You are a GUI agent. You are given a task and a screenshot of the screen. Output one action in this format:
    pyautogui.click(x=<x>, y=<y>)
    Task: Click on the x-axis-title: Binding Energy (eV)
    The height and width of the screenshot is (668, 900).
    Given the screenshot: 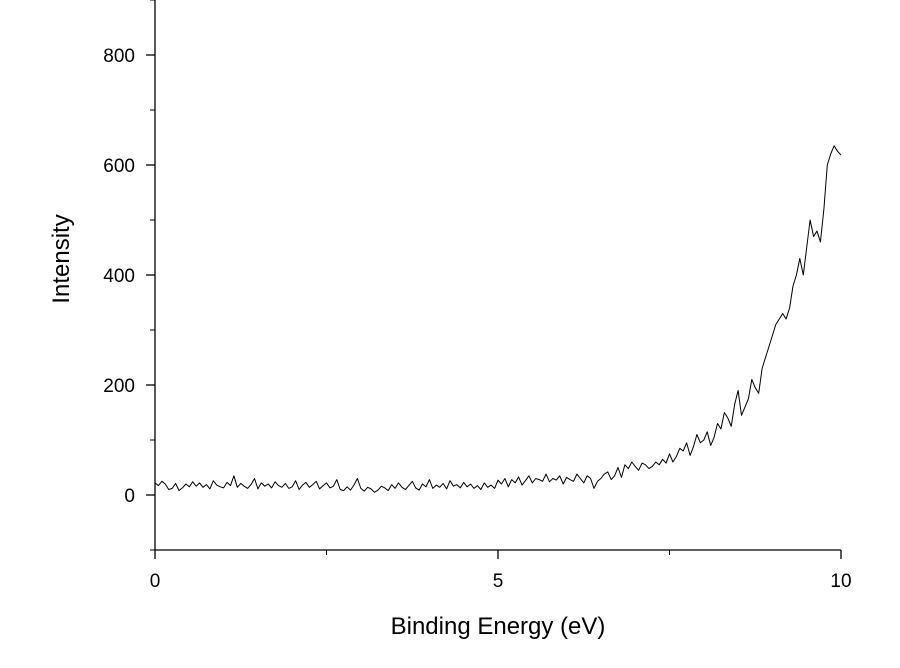 What is the action you would take?
    pyautogui.click(x=498, y=626)
    